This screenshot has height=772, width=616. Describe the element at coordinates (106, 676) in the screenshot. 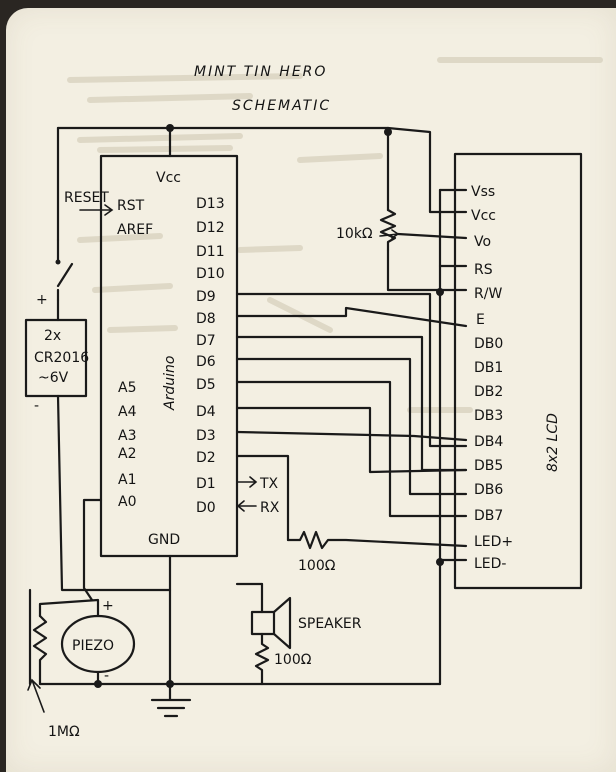

I see `piezo-minus: -` at that location.